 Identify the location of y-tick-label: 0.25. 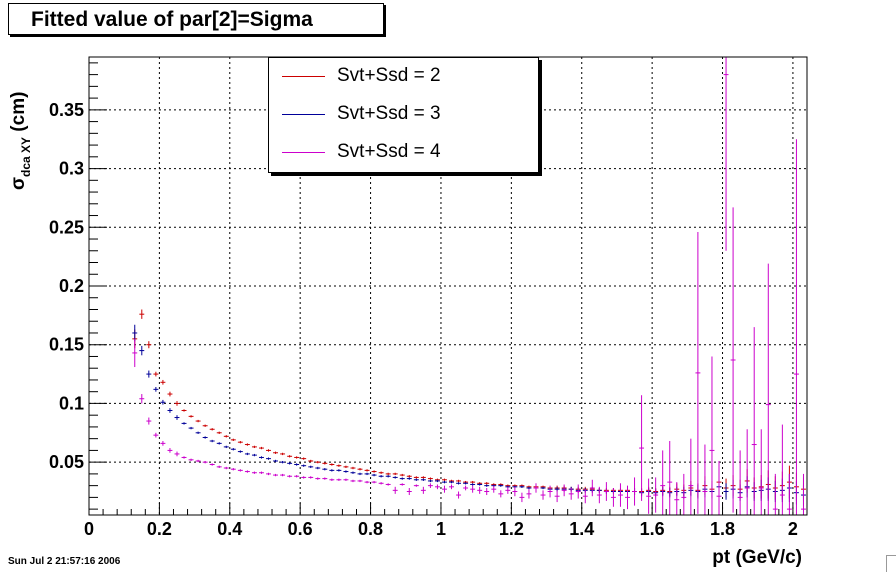
(66, 227).